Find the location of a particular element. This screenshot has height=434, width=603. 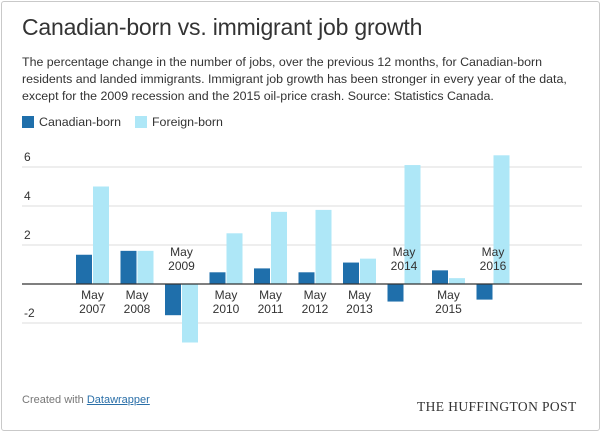

legend-item-foreign: Foreign-born is located at coordinates (178, 122).